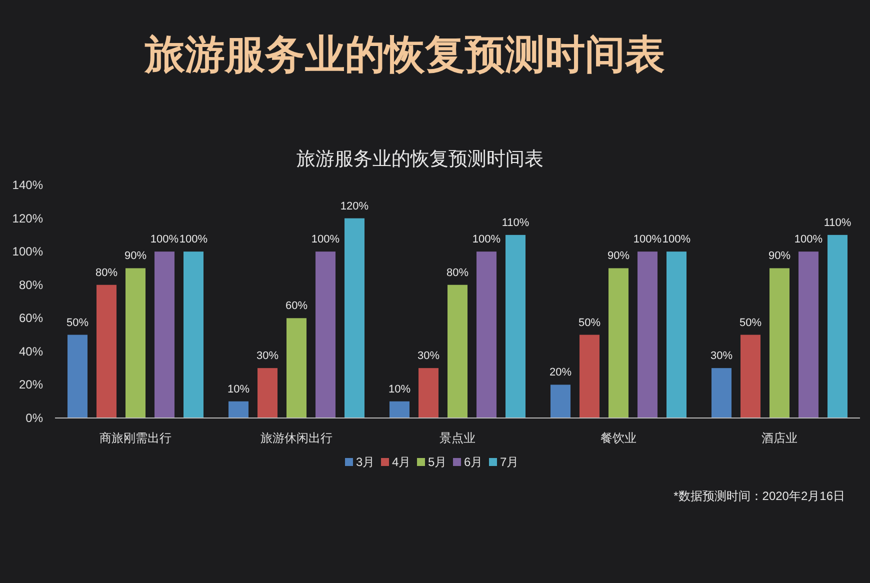 The height and width of the screenshot is (583, 870). I want to click on y-tick-label: 0%, so click(35, 418).